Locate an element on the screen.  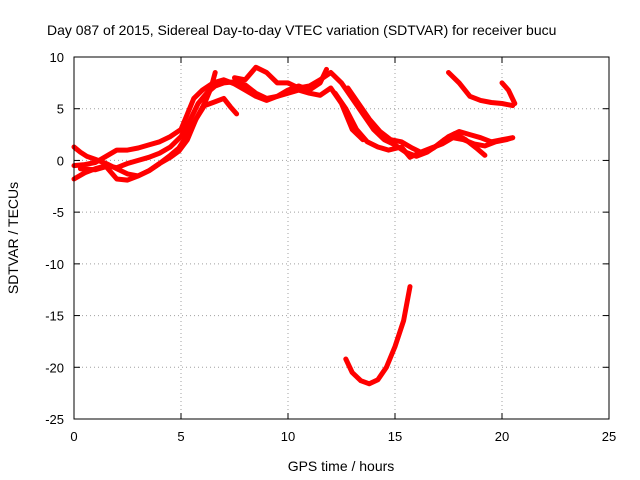
x-tick-label: 15 is located at coordinates (395, 436).